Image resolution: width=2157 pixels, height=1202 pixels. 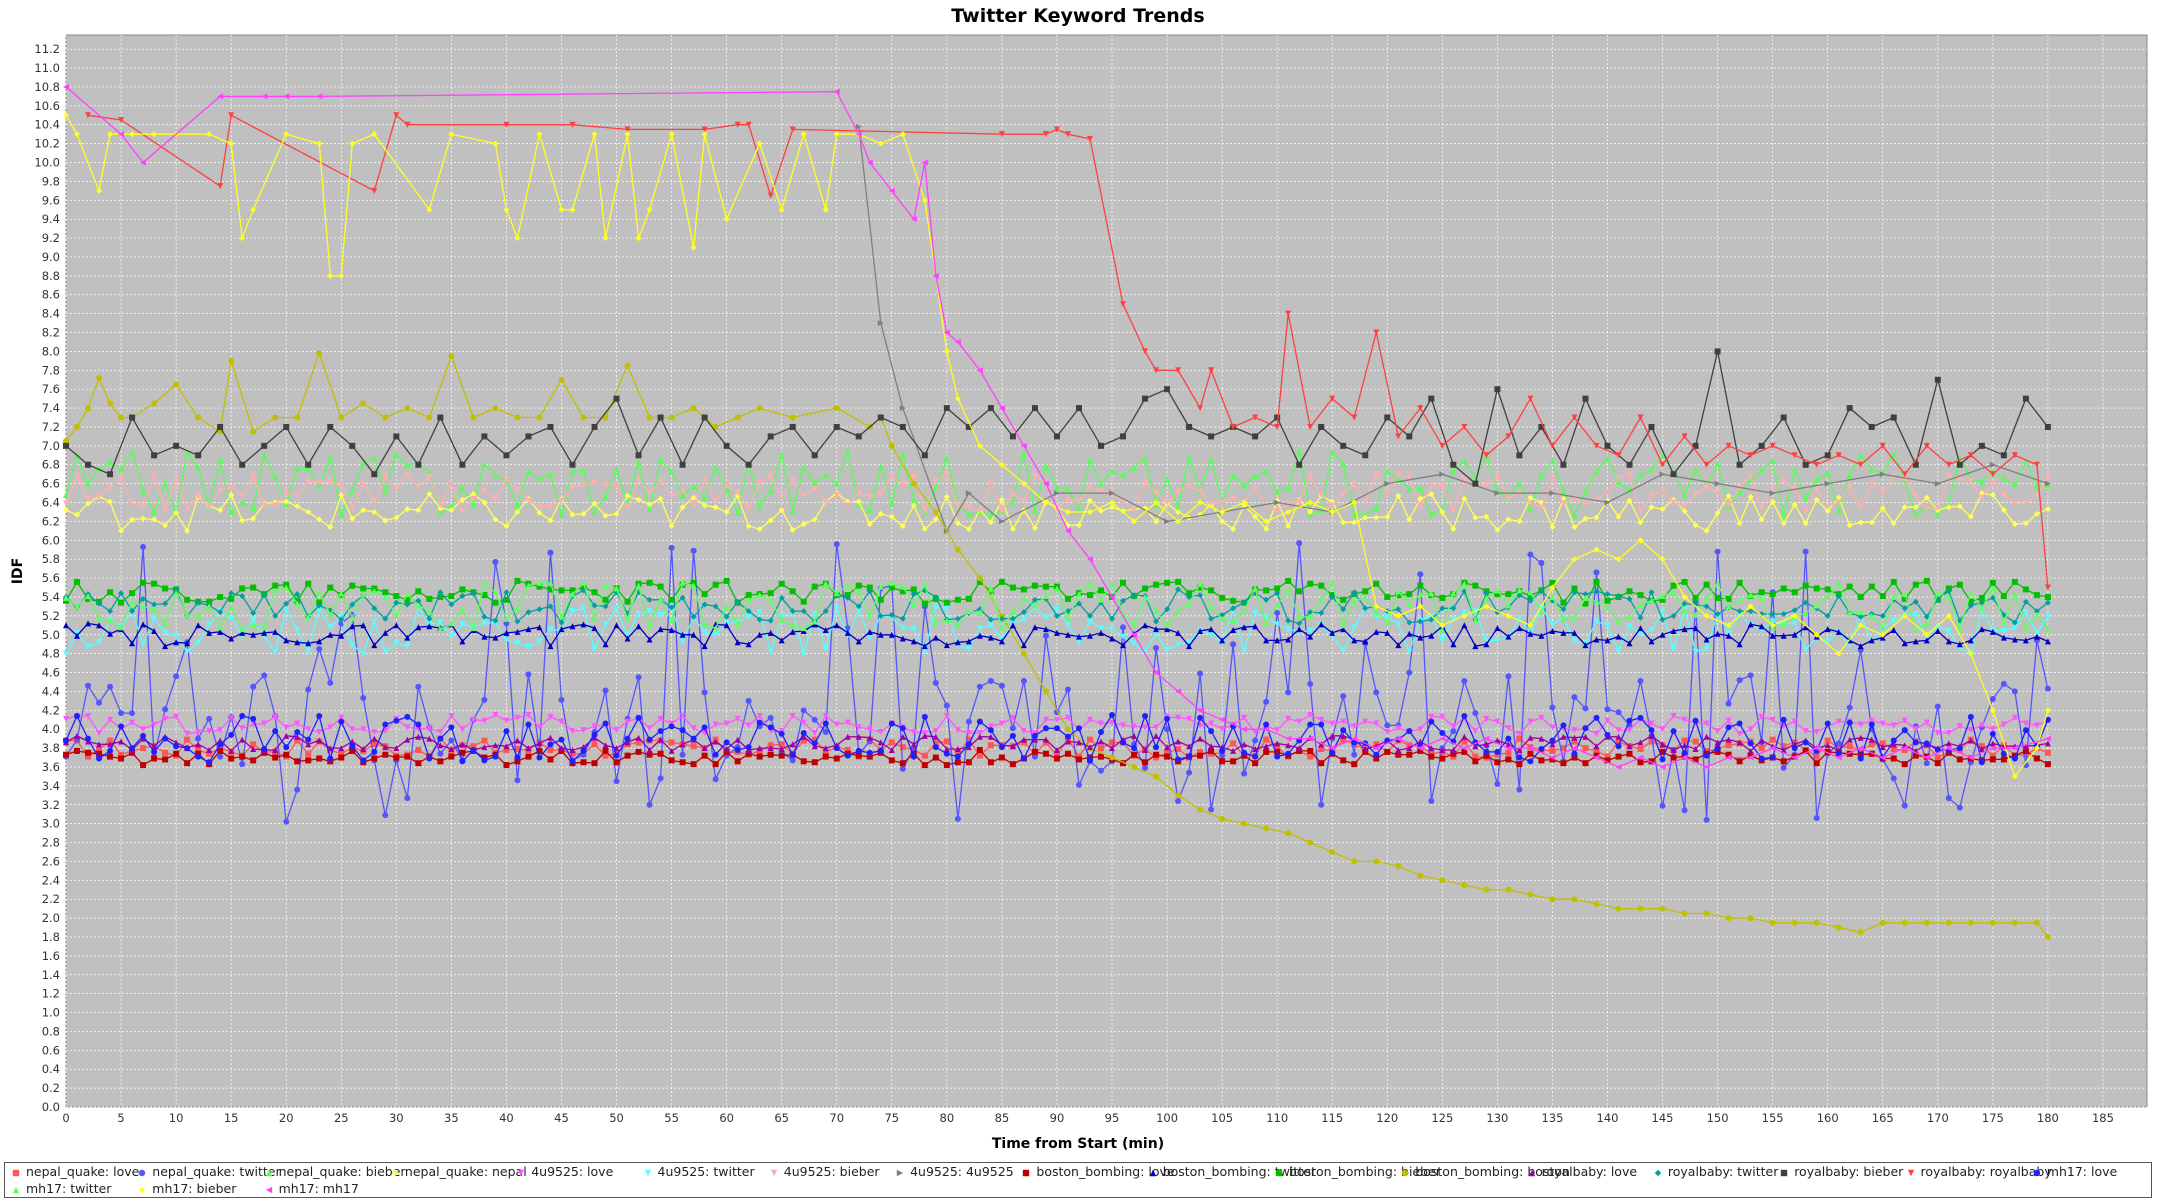 I want to click on x-tick-label: 45, so click(x=561, y=1118).